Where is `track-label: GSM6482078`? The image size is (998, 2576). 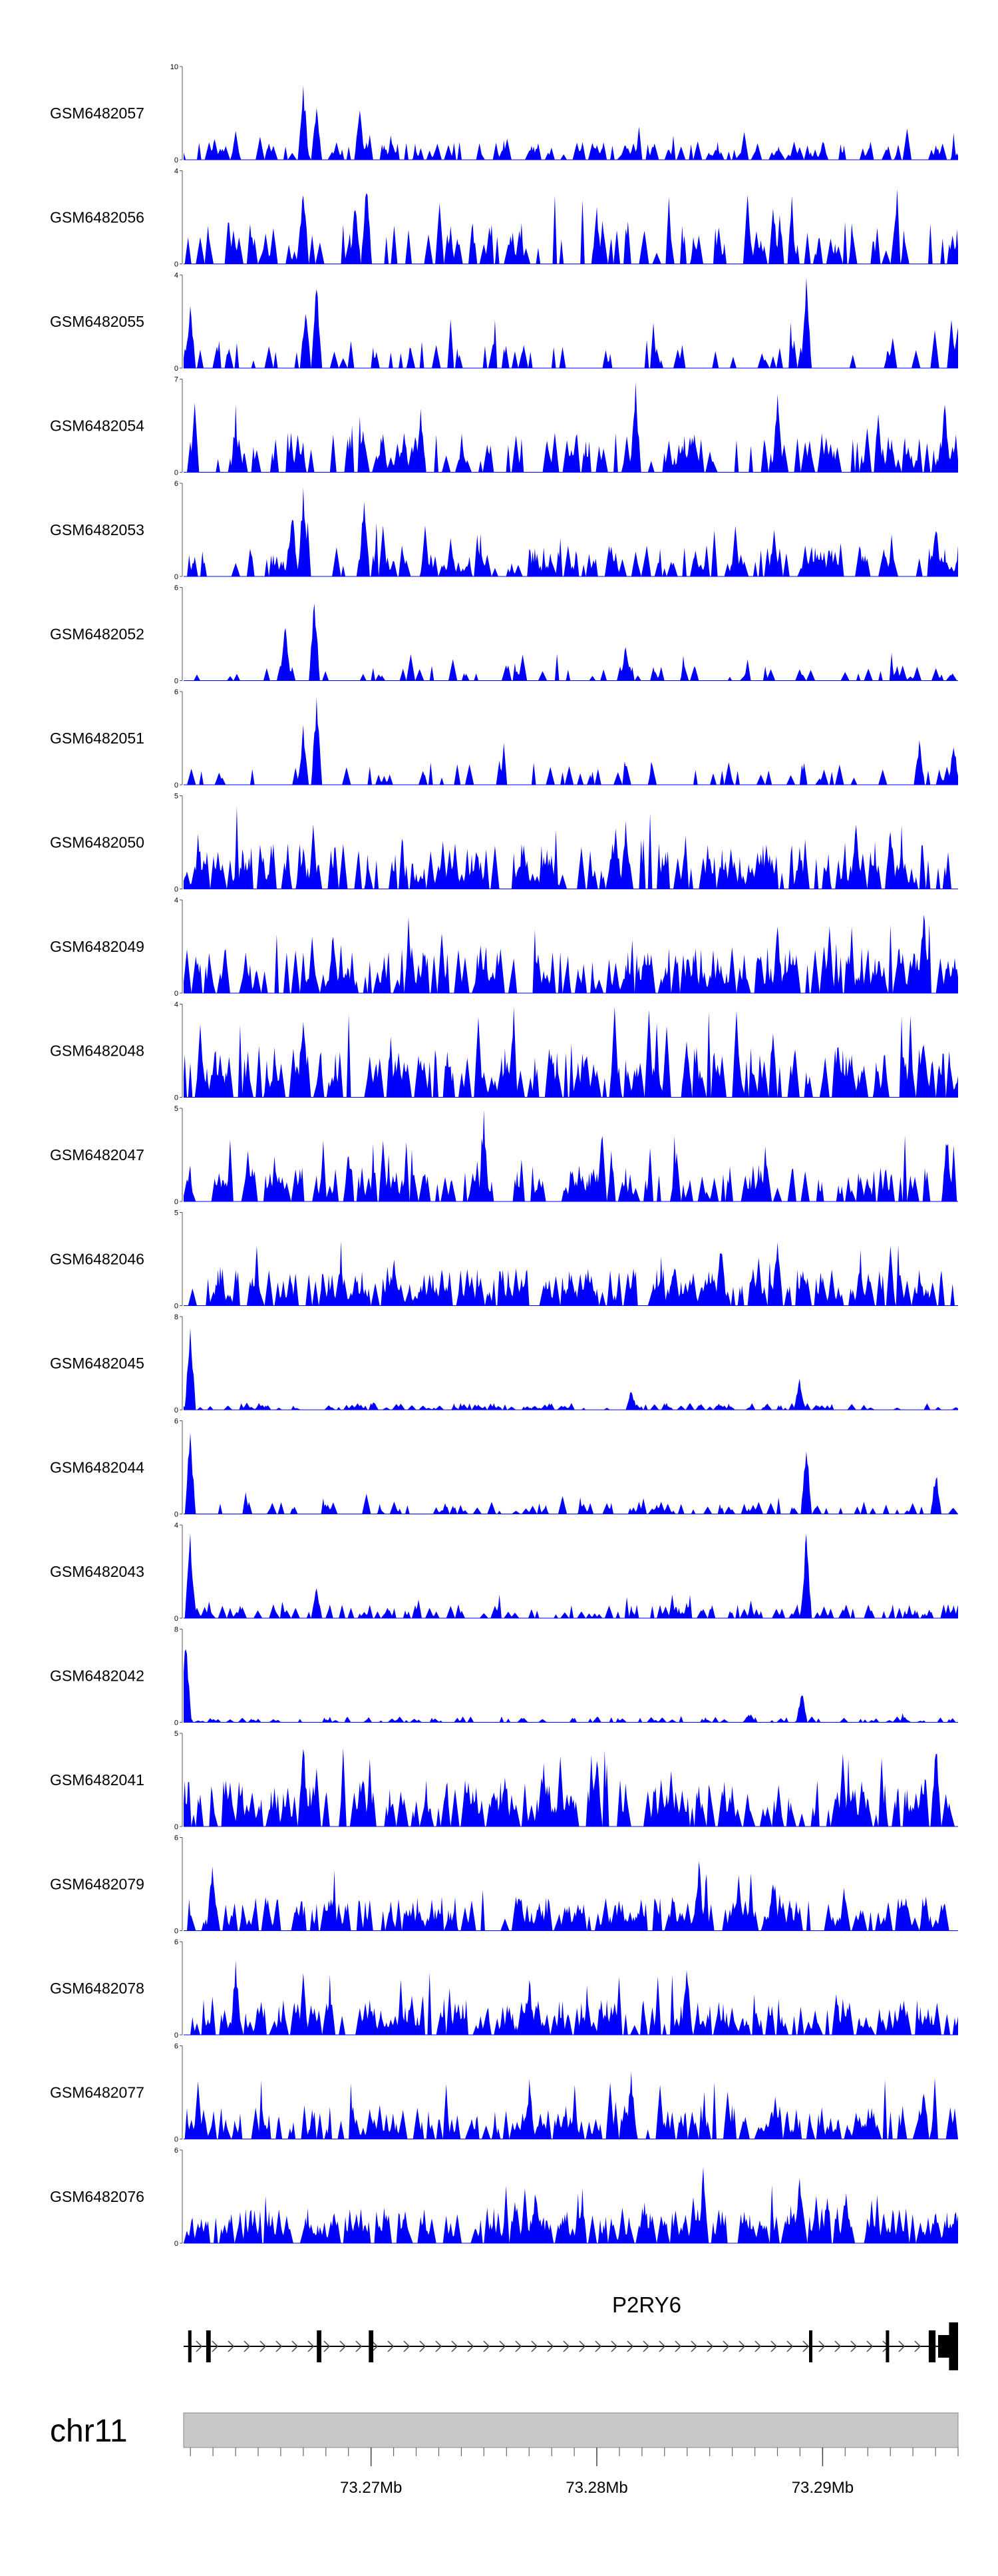 track-label: GSM6482078 is located at coordinates (97, 1988).